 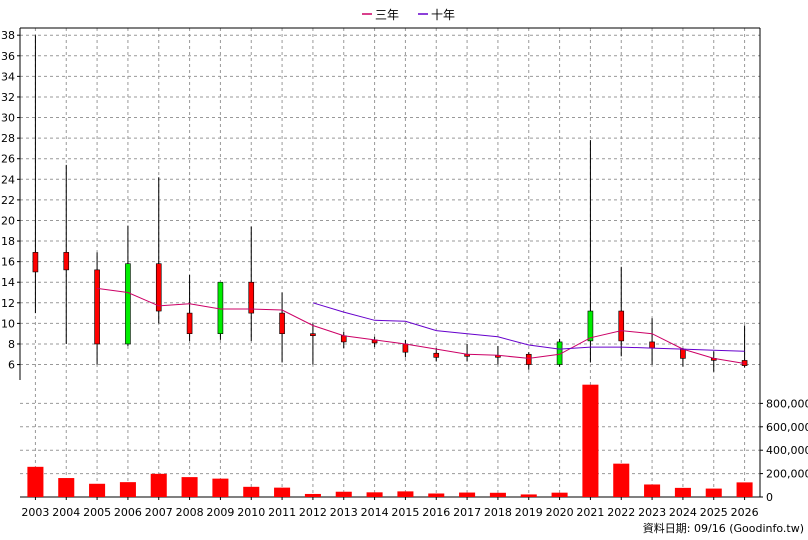 I want to click on year-tick-label: 2004, so click(x=66, y=512).